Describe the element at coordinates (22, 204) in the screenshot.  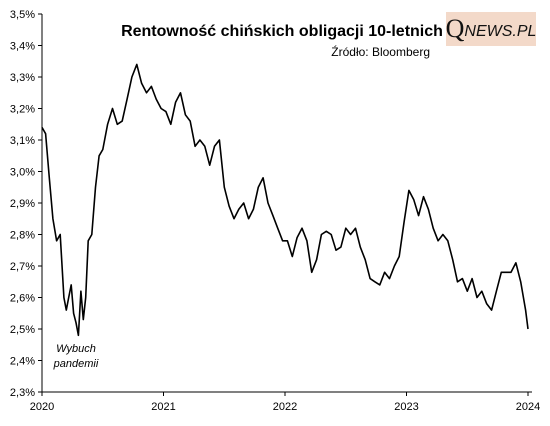
I see `y-tick-label: 2,9%` at that location.